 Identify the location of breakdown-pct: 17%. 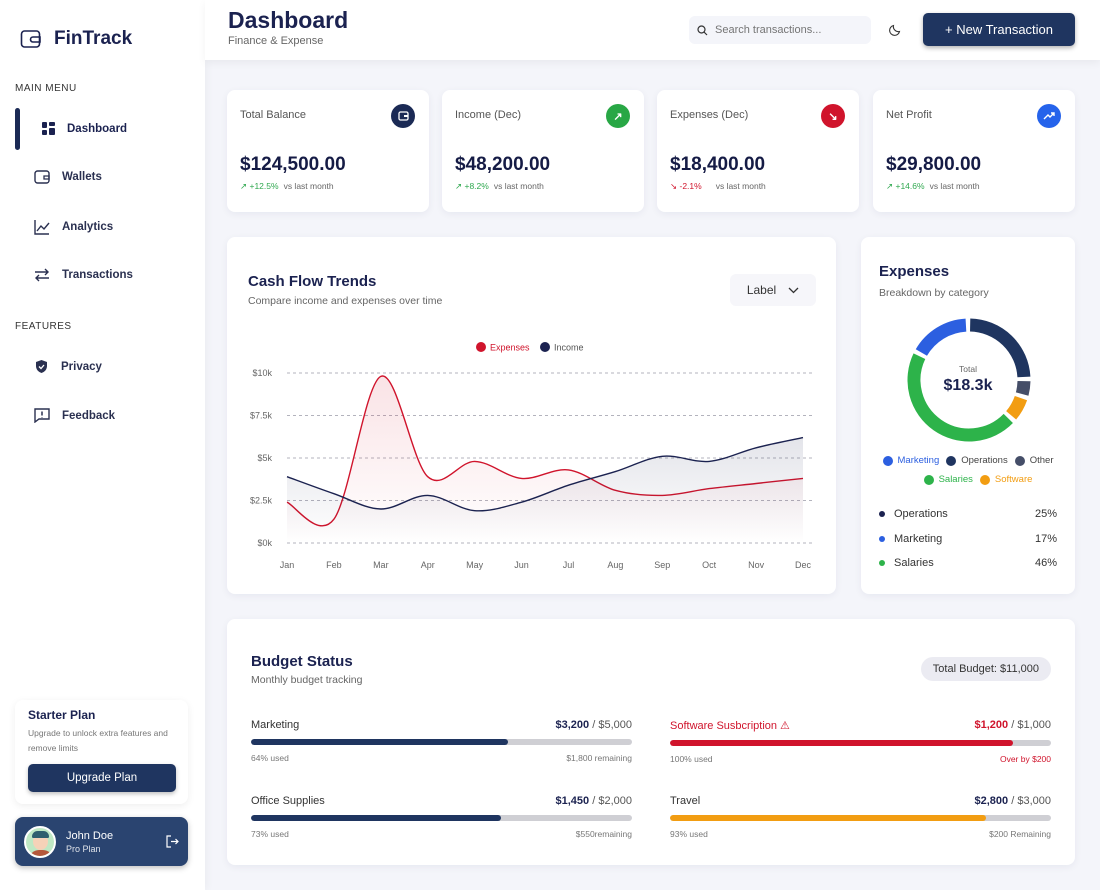
(1045, 538).